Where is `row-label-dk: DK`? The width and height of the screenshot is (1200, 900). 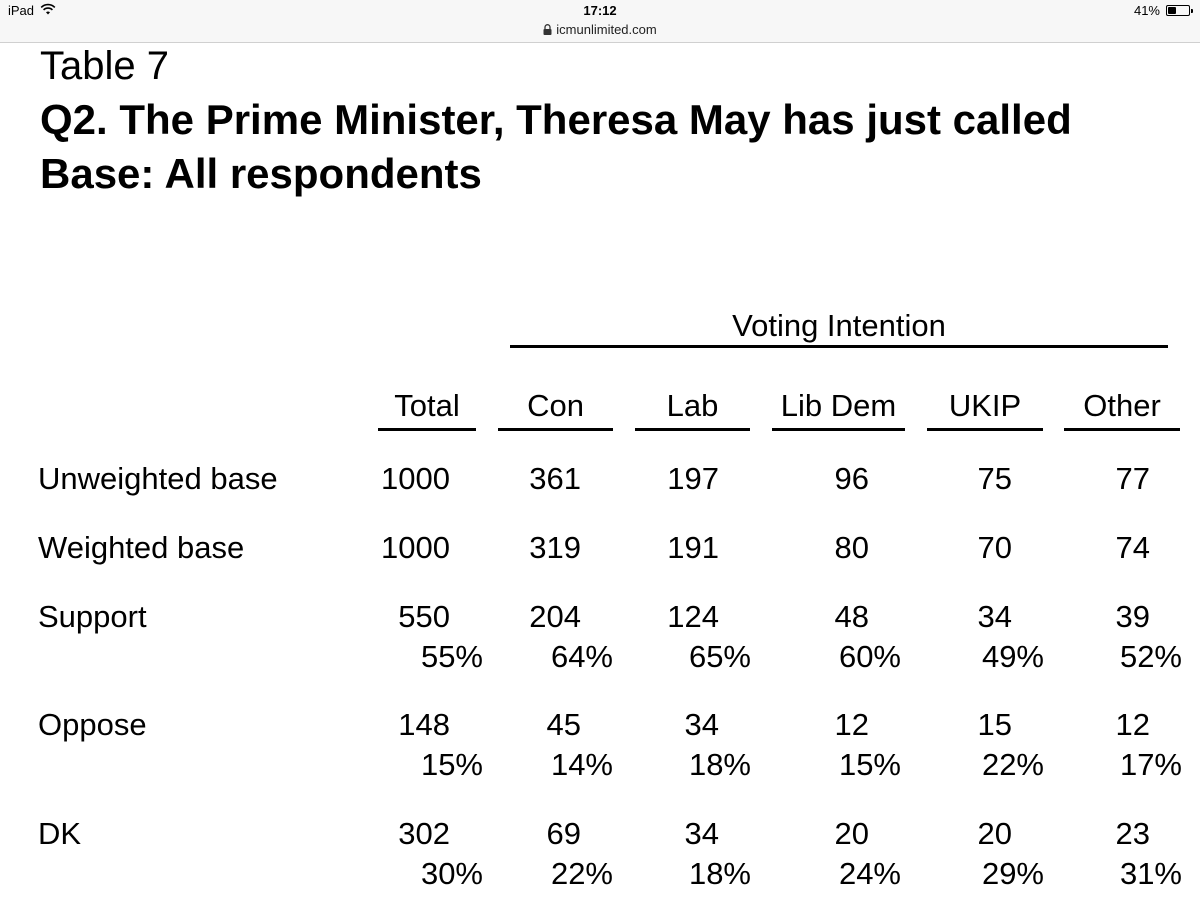 row-label-dk: DK is located at coordinates (60, 833).